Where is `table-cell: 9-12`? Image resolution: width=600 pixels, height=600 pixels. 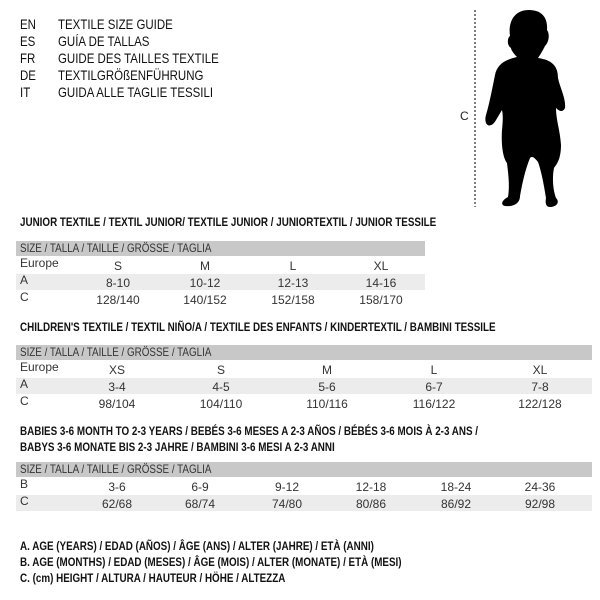
table-cell: 9-12 is located at coordinates (287, 487).